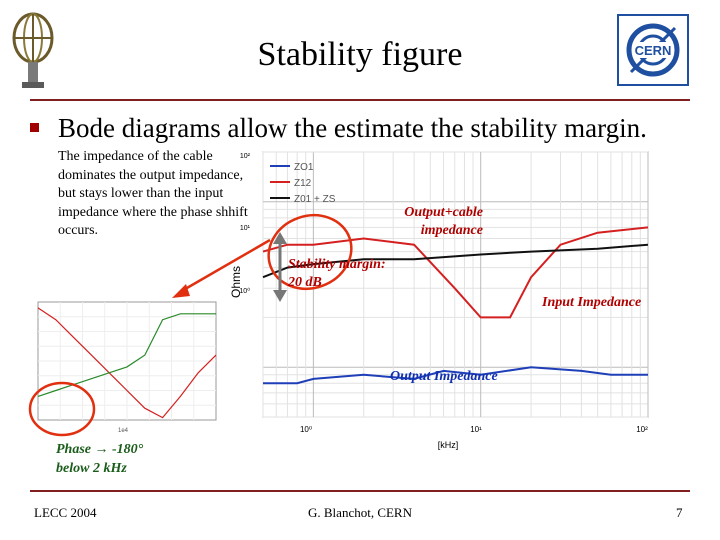 The image size is (720, 540). What do you see at coordinates (304, 167) in the screenshot?
I see `legend-entry: ZO1` at bounding box center [304, 167].